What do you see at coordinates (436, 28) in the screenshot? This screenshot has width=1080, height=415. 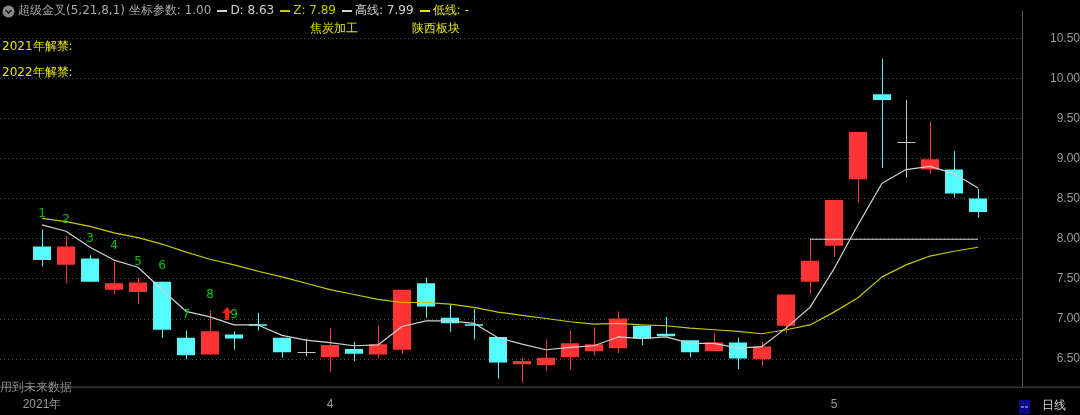 I see `annotation: 陕西板块` at bounding box center [436, 28].